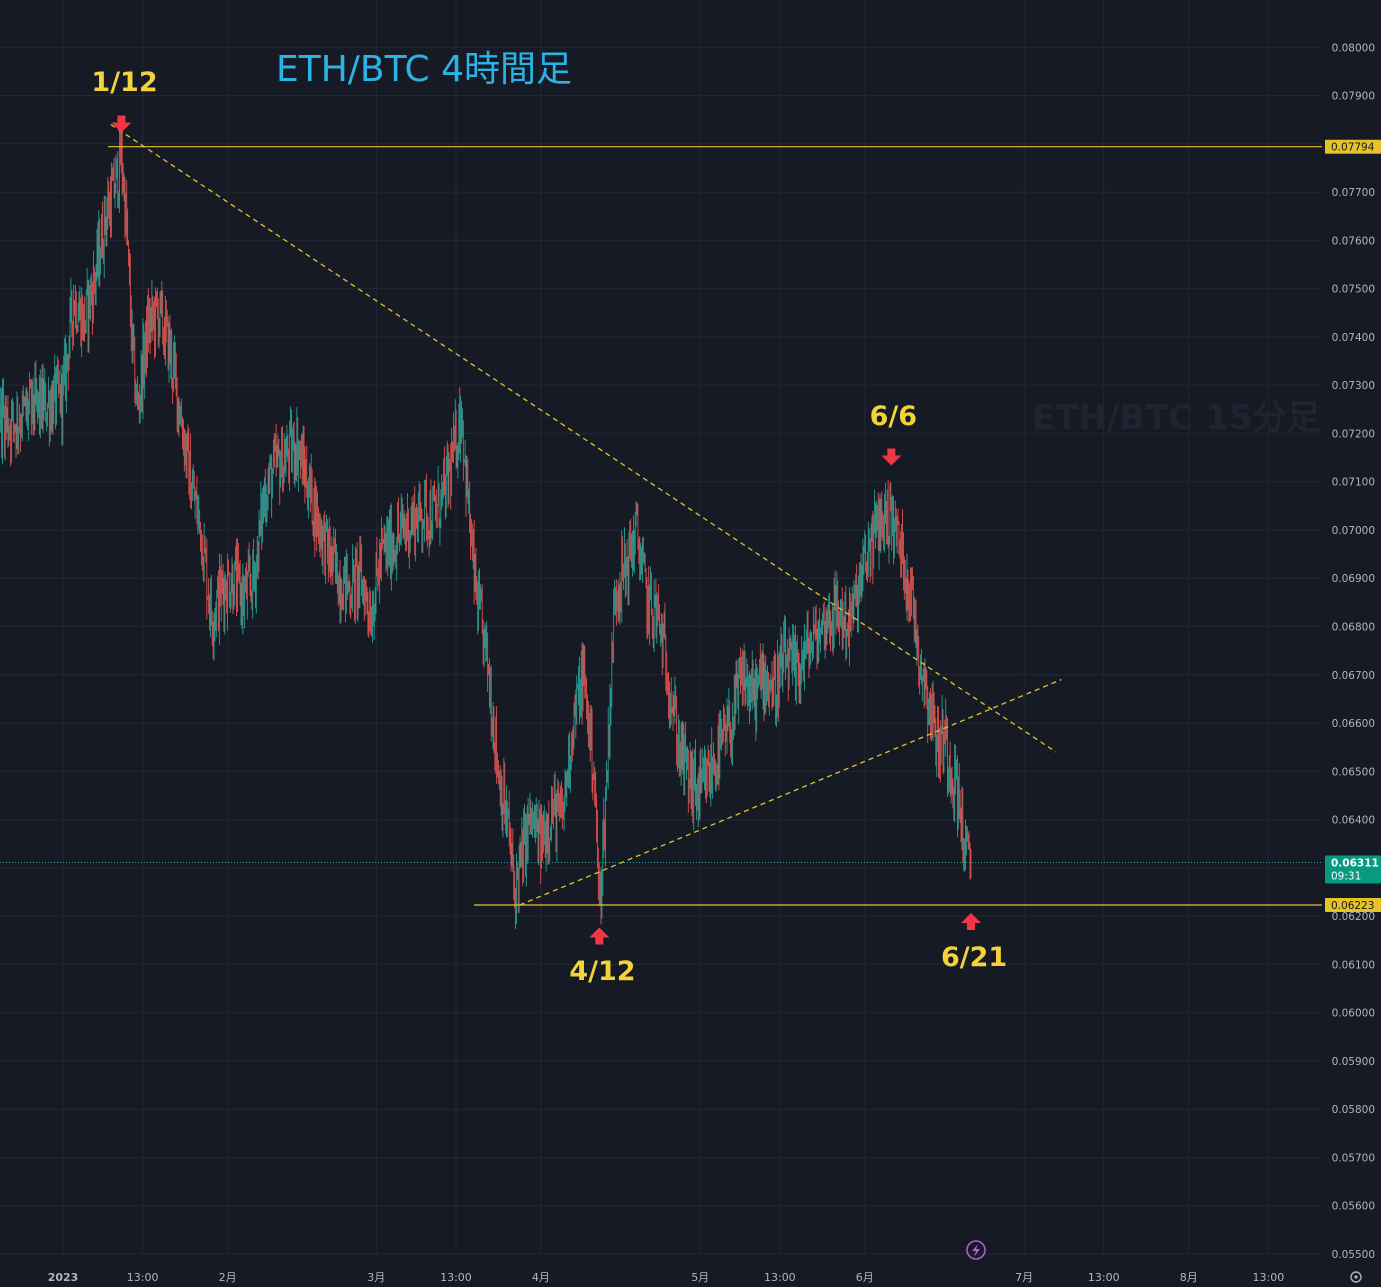  What do you see at coordinates (424, 69) in the screenshot?
I see `chart-title: ETH/BTC 4時間足` at bounding box center [424, 69].